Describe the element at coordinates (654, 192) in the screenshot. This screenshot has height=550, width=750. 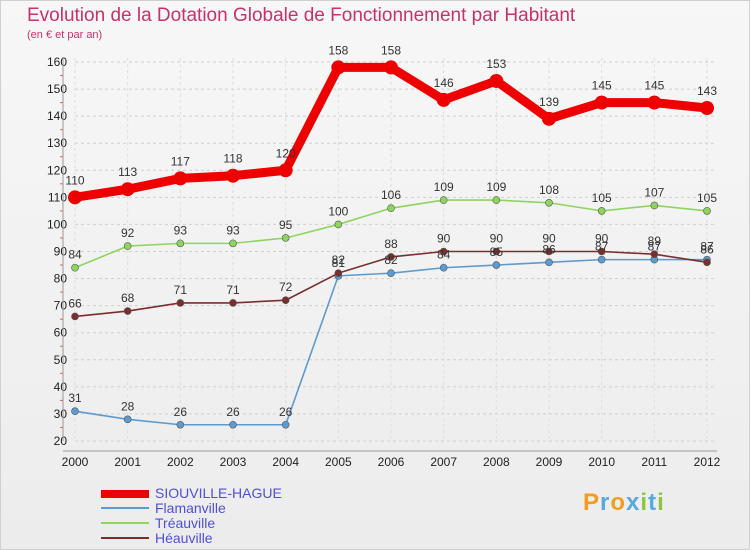
I see `data-label: 107` at that location.